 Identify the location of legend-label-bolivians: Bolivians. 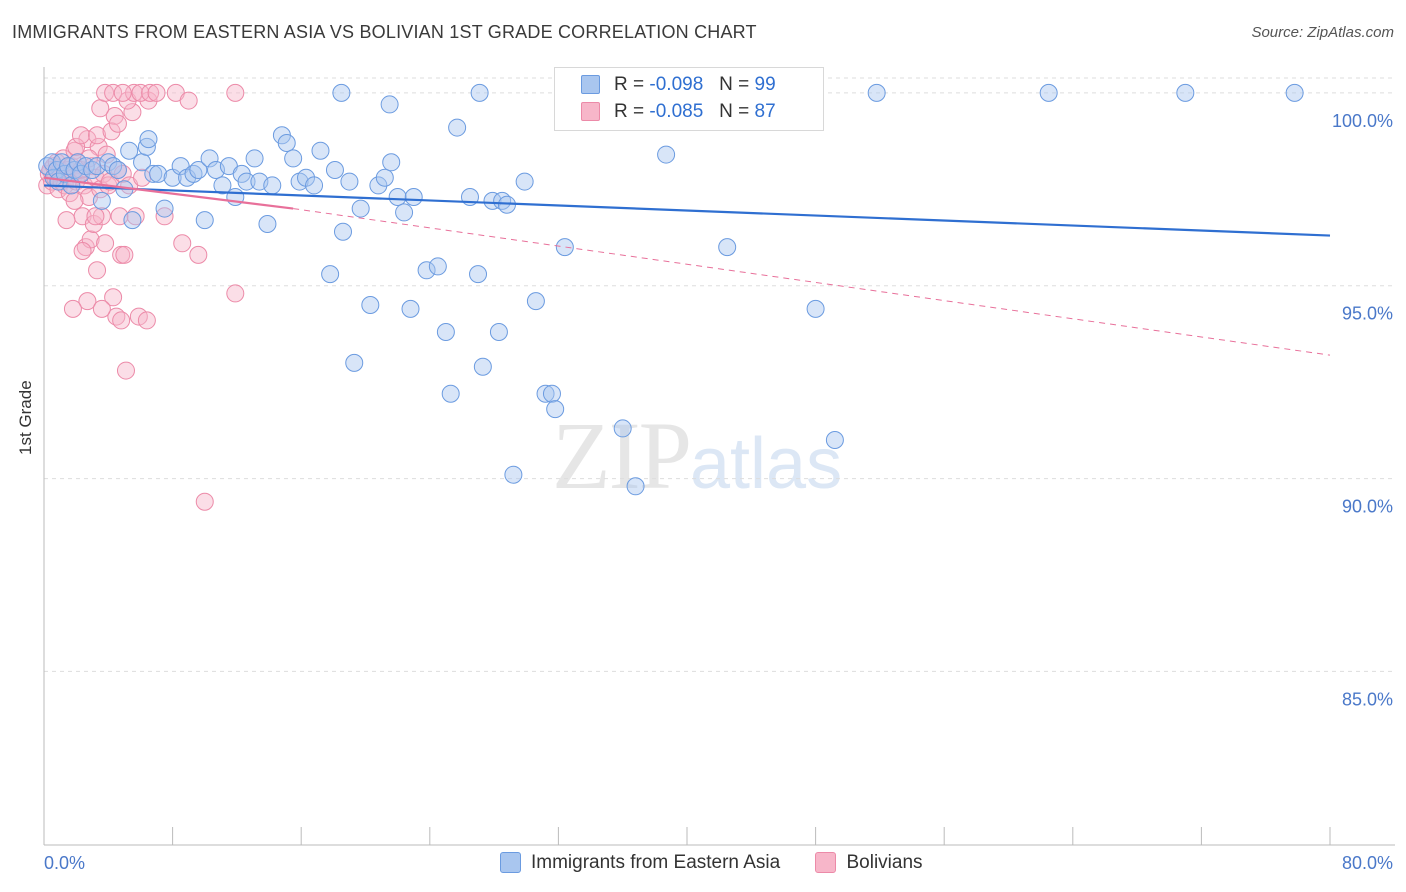
(884, 862).